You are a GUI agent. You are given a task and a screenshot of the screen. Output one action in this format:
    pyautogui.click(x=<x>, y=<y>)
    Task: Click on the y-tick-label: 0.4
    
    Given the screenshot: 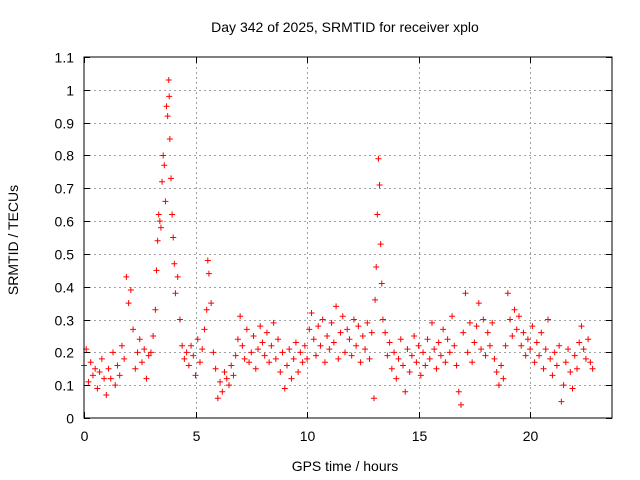 What is the action you would take?
    pyautogui.click(x=65, y=288)
    